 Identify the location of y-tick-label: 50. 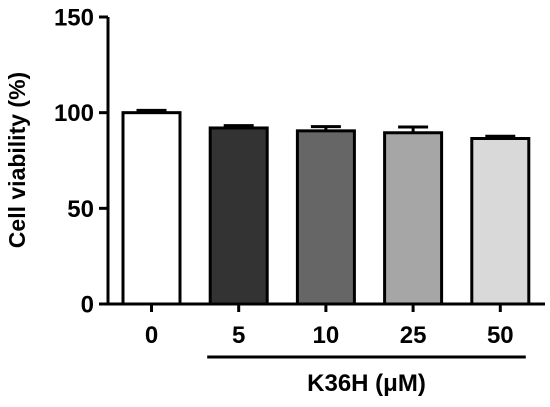
(80, 209).